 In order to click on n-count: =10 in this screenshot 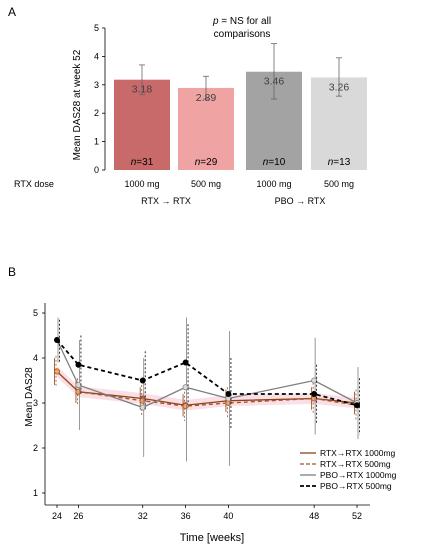, I will do `click(276, 162)`.